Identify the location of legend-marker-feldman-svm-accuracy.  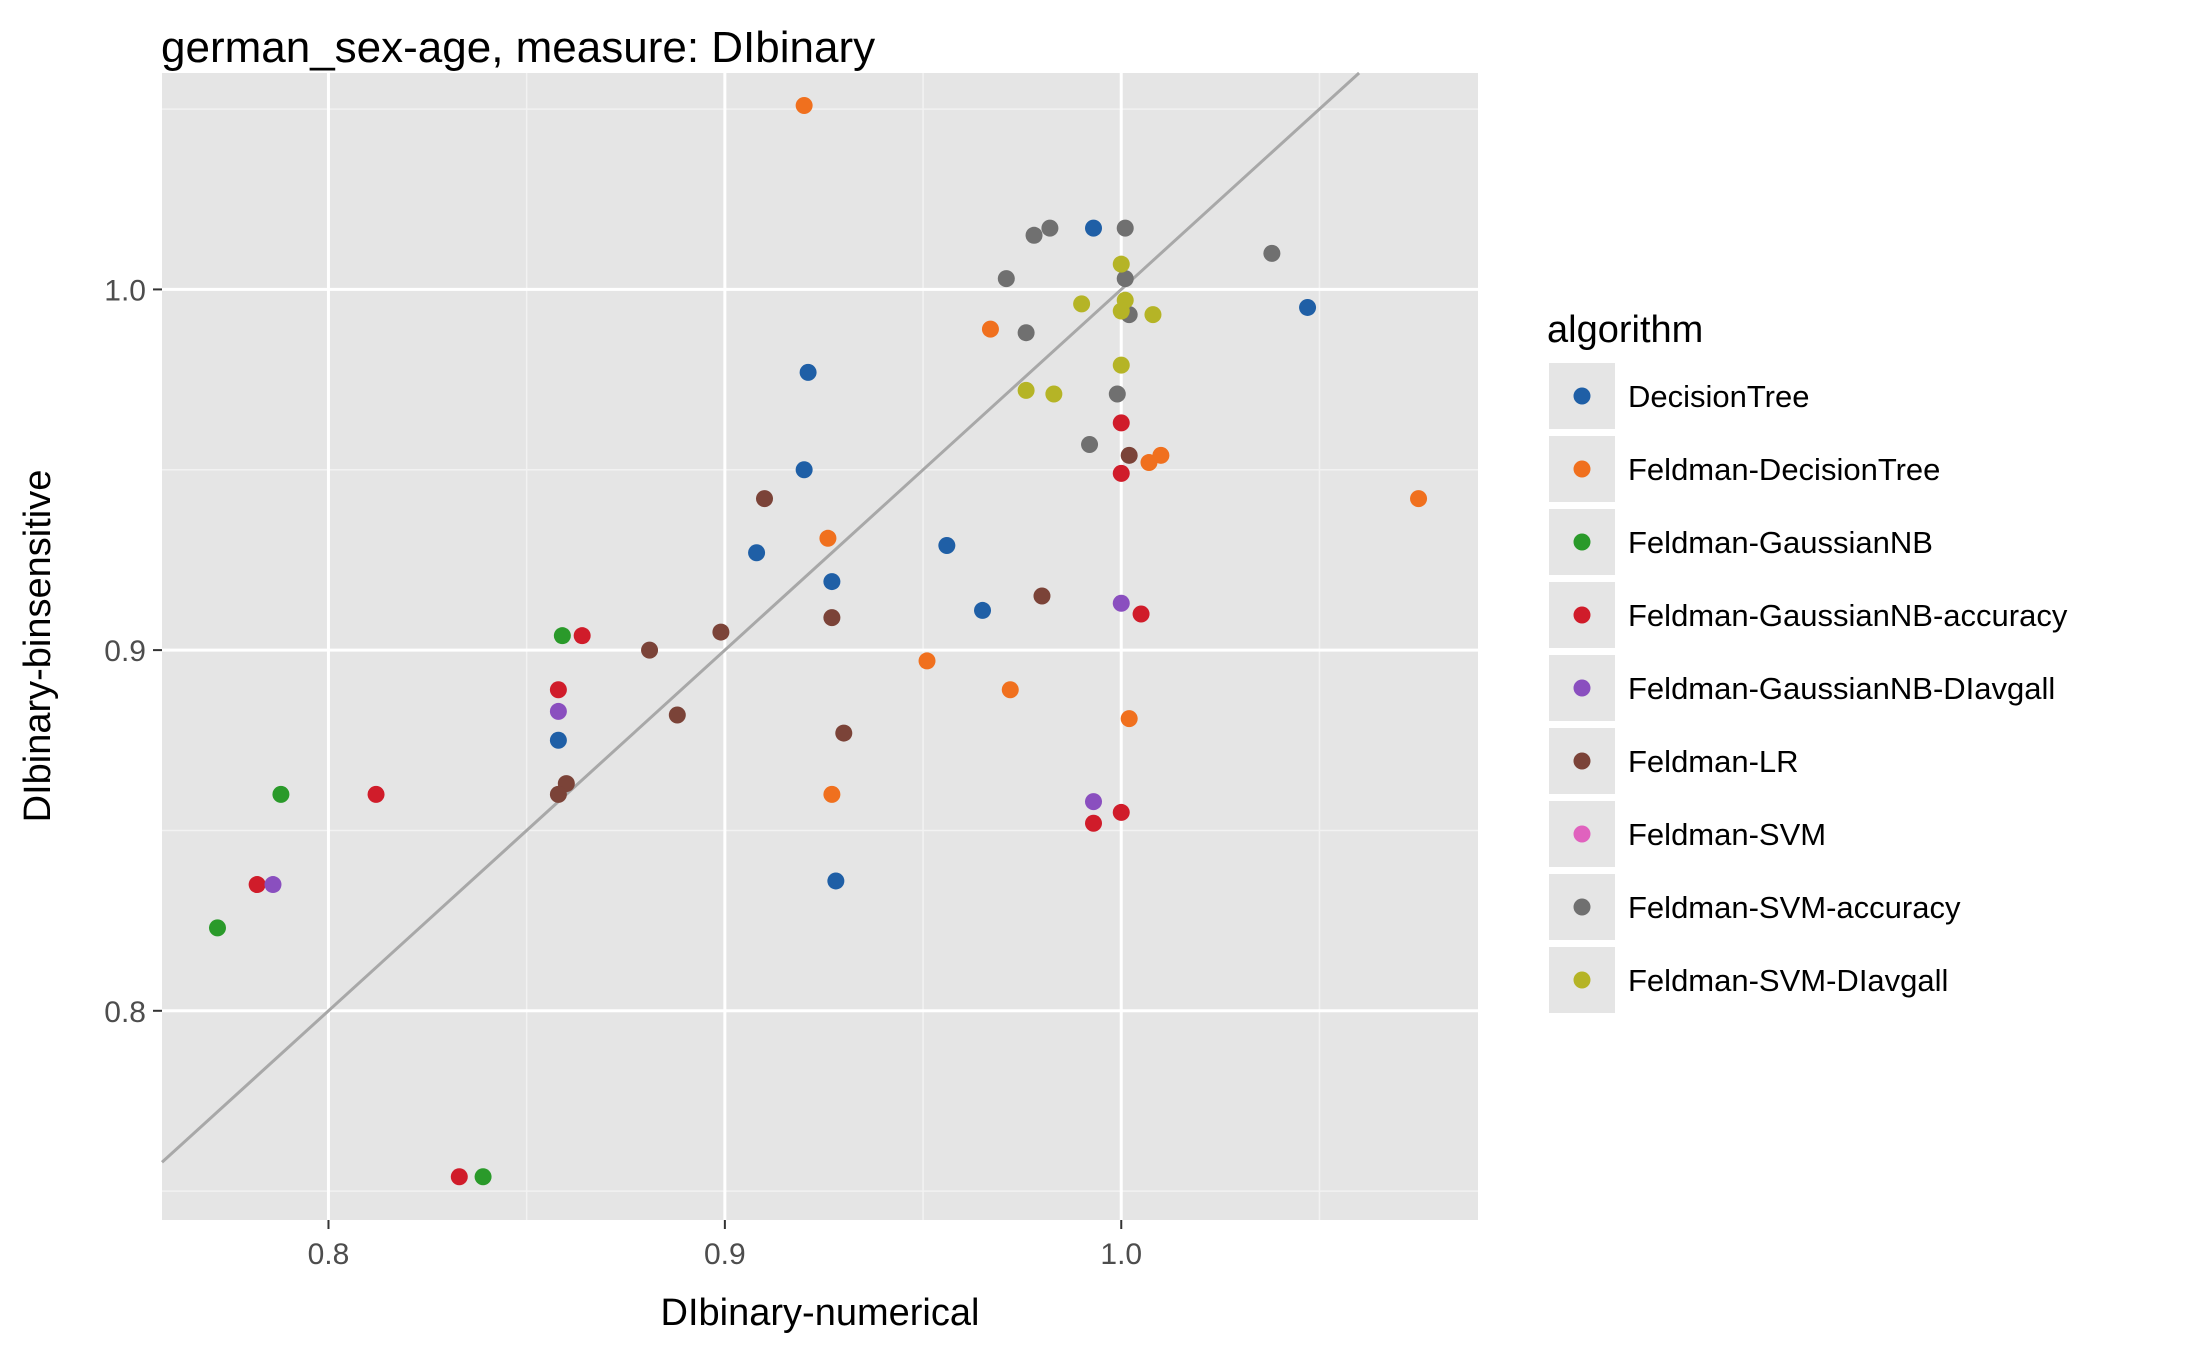
(1582, 907).